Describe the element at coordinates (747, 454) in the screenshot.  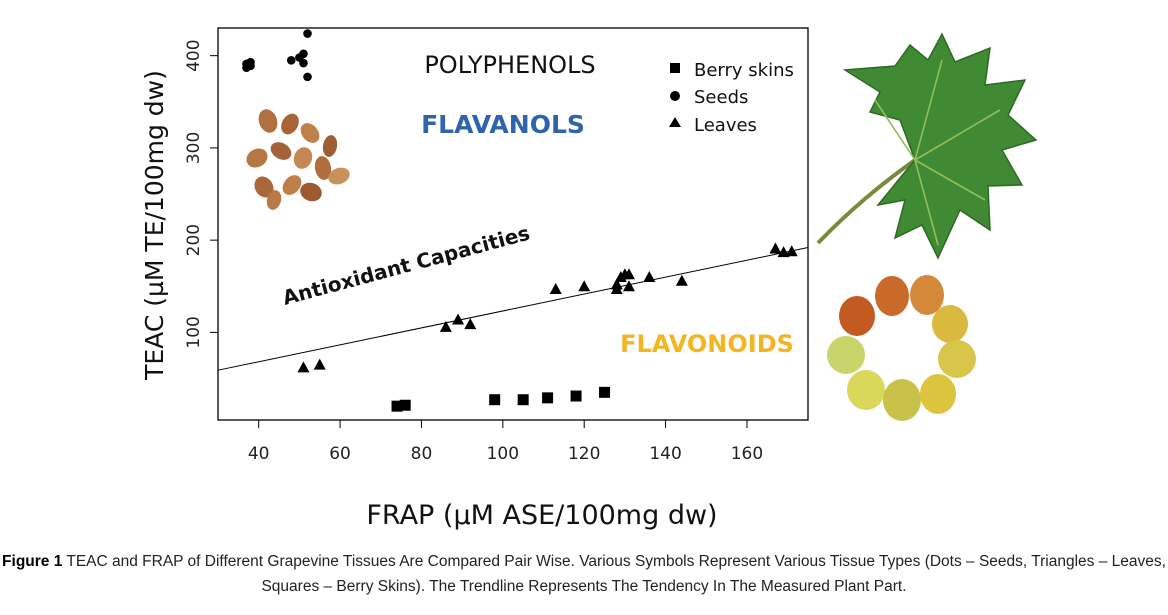
I see `x-tick-label: 160` at that location.